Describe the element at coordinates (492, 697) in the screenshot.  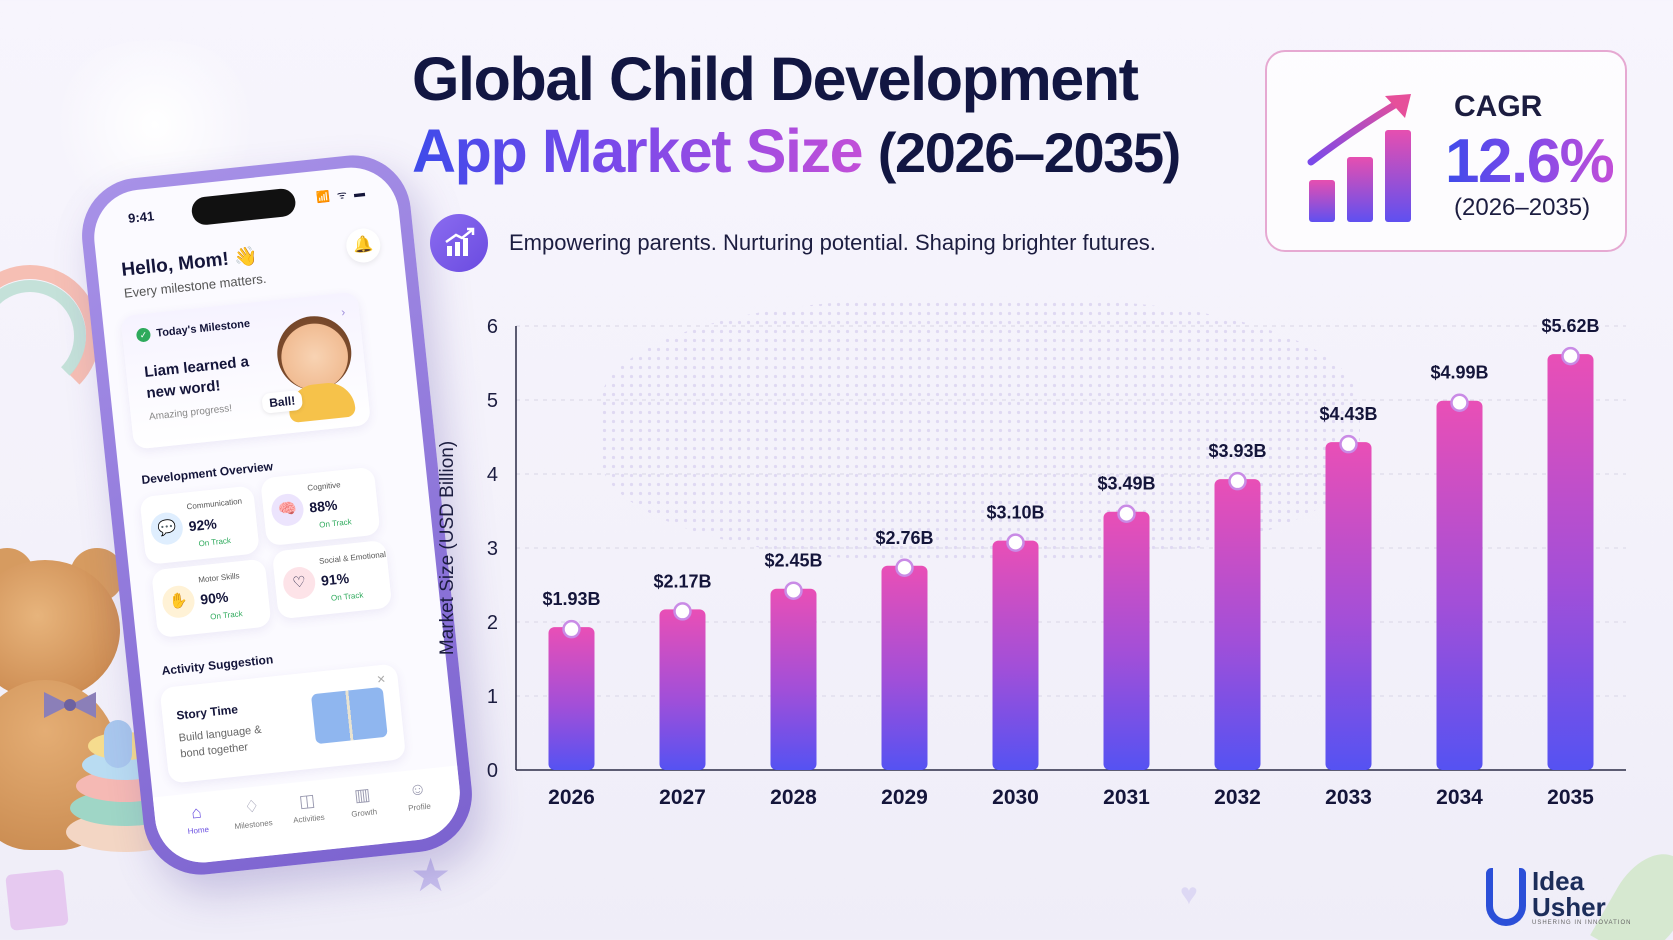
I see `y-tick-label: 1` at that location.